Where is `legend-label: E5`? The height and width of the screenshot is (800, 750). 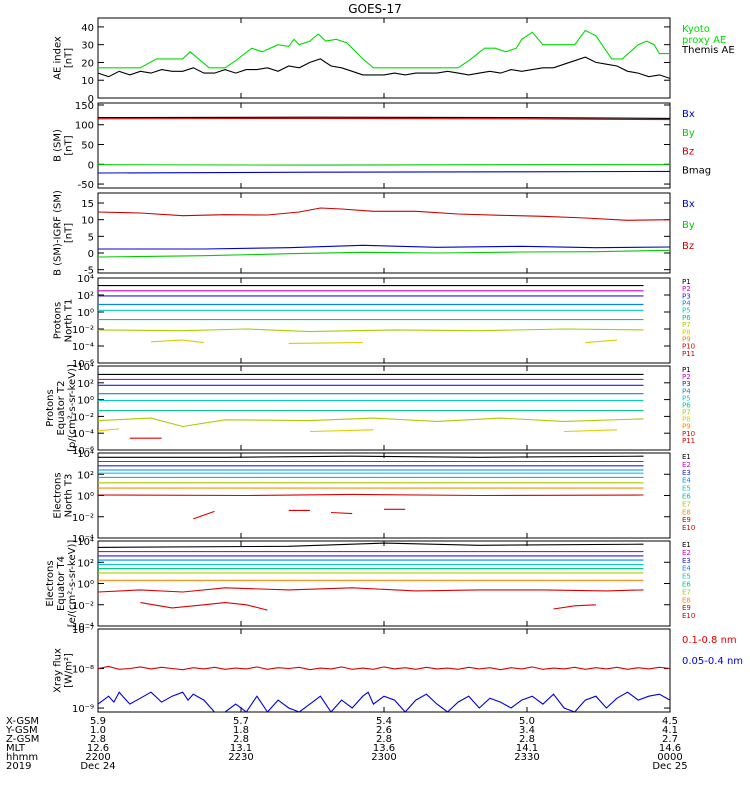
legend-label: E5 is located at coordinates (686, 489).